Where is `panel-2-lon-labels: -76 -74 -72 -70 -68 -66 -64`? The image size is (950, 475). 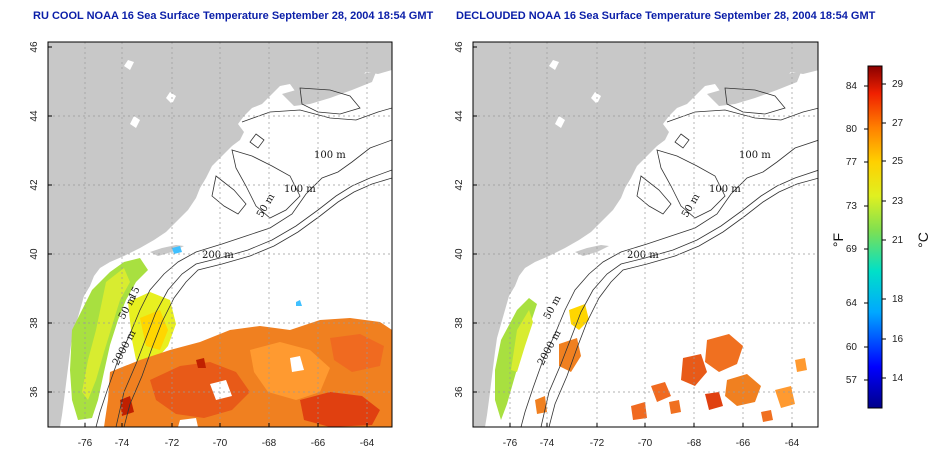 panel-2-lon-labels: -76 -74 -72 -70 -68 -66 -64 is located at coordinates (651, 443).